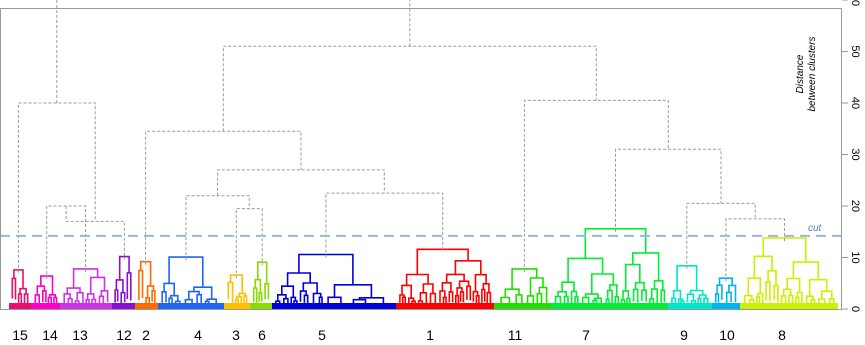 The width and height of the screenshot is (865, 345). Describe the element at coordinates (855, 154) in the screenshot. I see `y-tick-label: 30` at that location.